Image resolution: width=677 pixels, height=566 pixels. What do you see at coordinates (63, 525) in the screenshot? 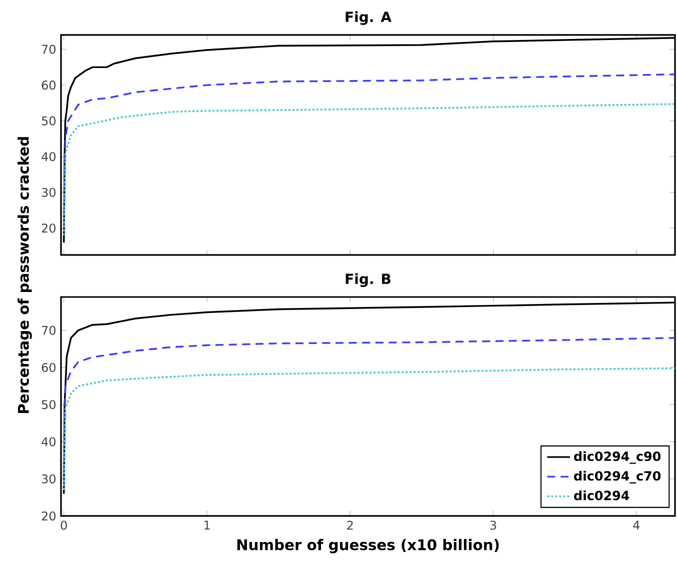
I see `x-tick-label: 0` at bounding box center [63, 525].